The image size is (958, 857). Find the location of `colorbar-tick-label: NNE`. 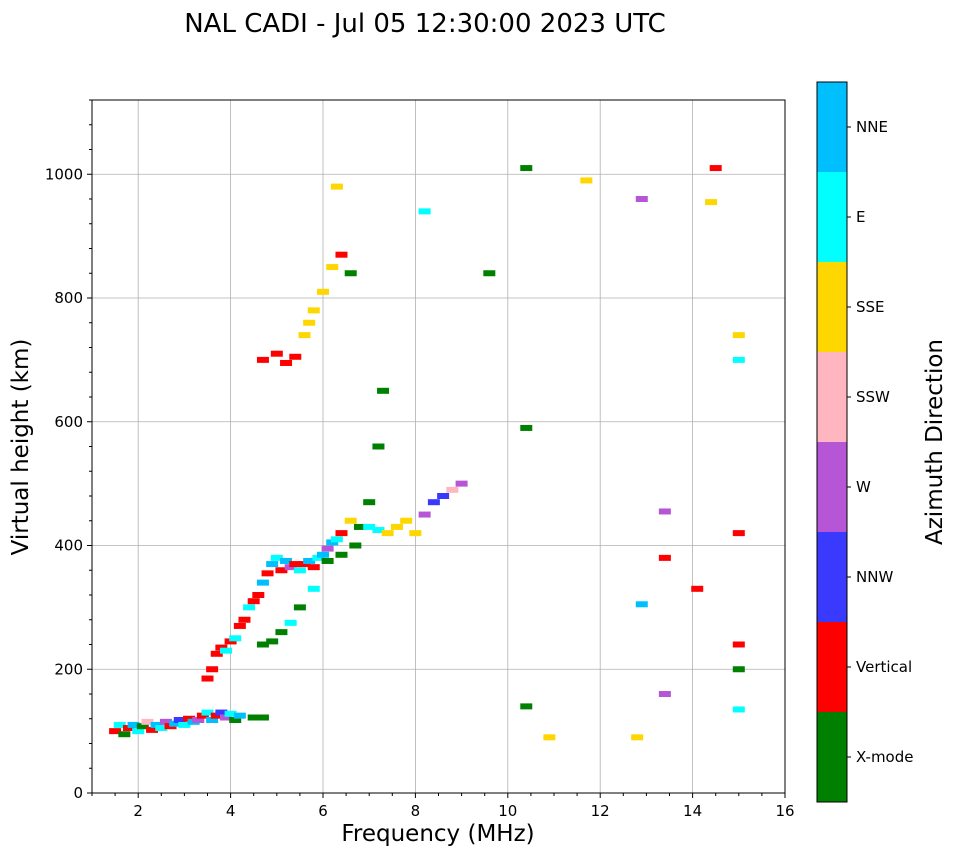

colorbar-tick-label: NNE is located at coordinates (872, 127).